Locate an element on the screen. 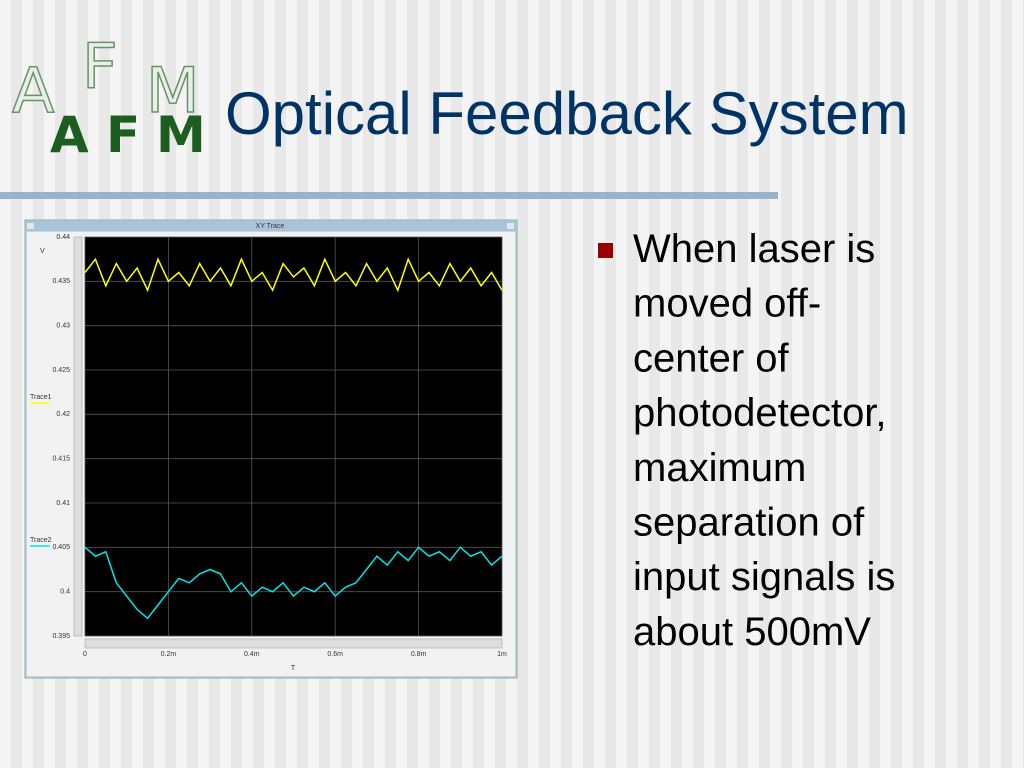 This screenshot has width=1024, height=768. bullet-line: When laser is is located at coordinates (754, 249).